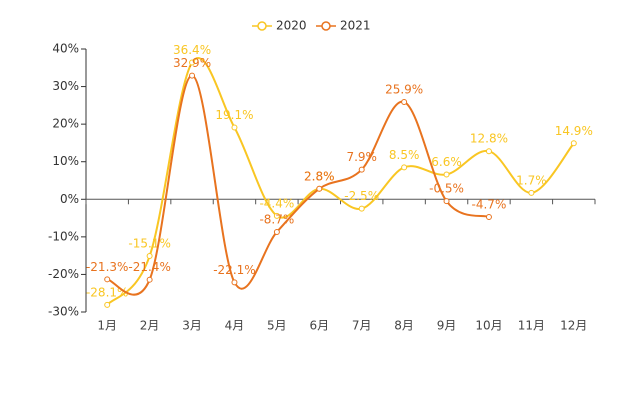  Describe the element at coordinates (361, 196) in the screenshot. I see `data-label: -2.5%` at that location.